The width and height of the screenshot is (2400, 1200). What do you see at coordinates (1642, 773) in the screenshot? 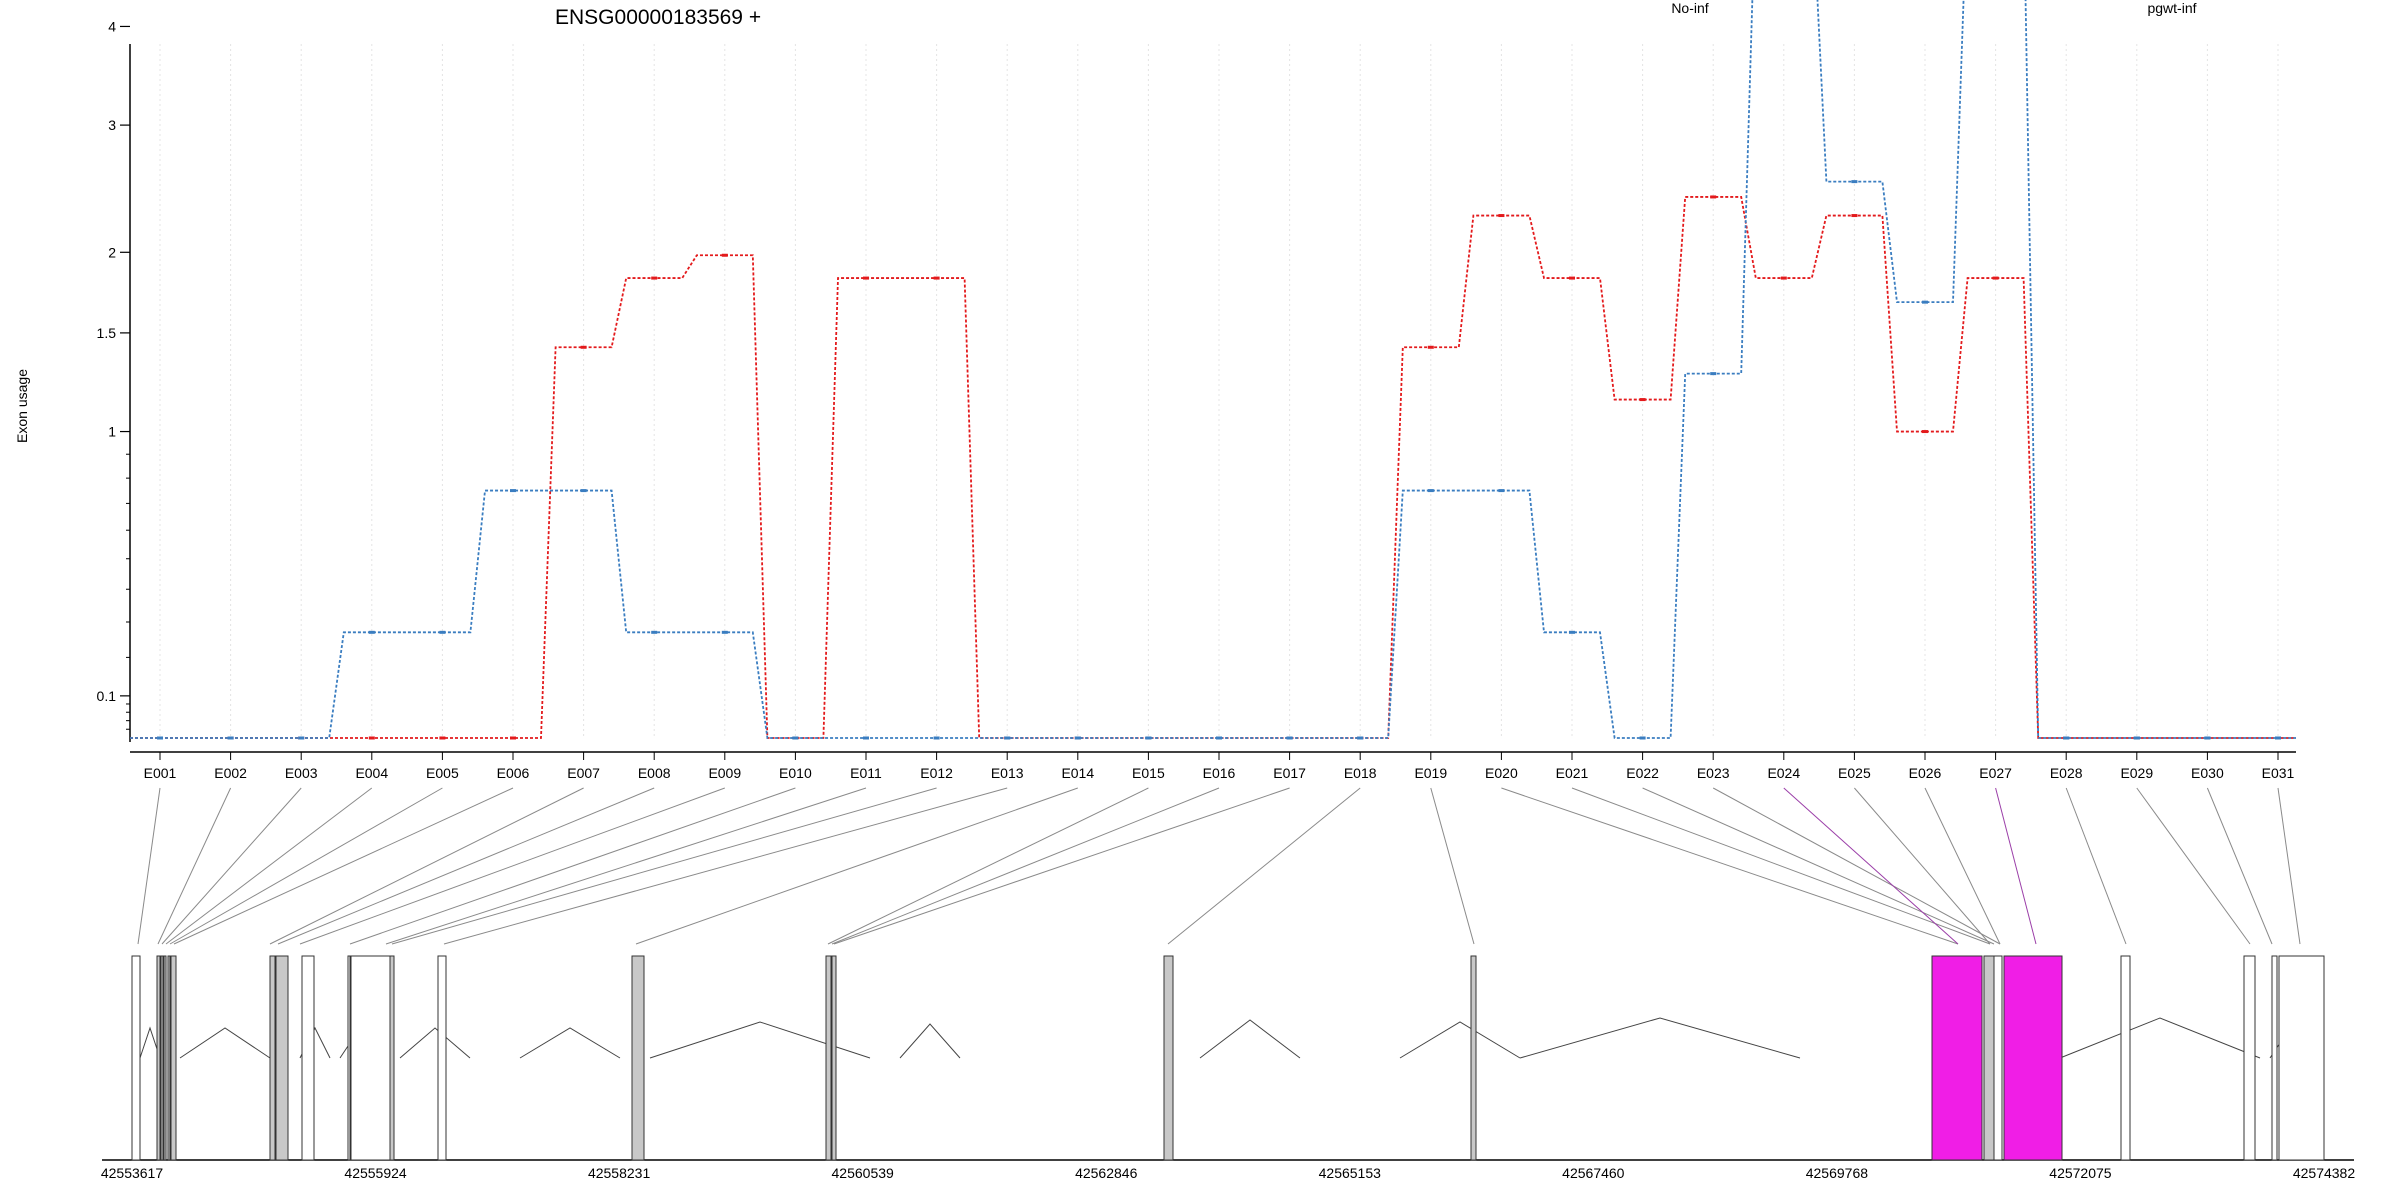
I see `x-tick-label-e022: E022` at bounding box center [1642, 773].